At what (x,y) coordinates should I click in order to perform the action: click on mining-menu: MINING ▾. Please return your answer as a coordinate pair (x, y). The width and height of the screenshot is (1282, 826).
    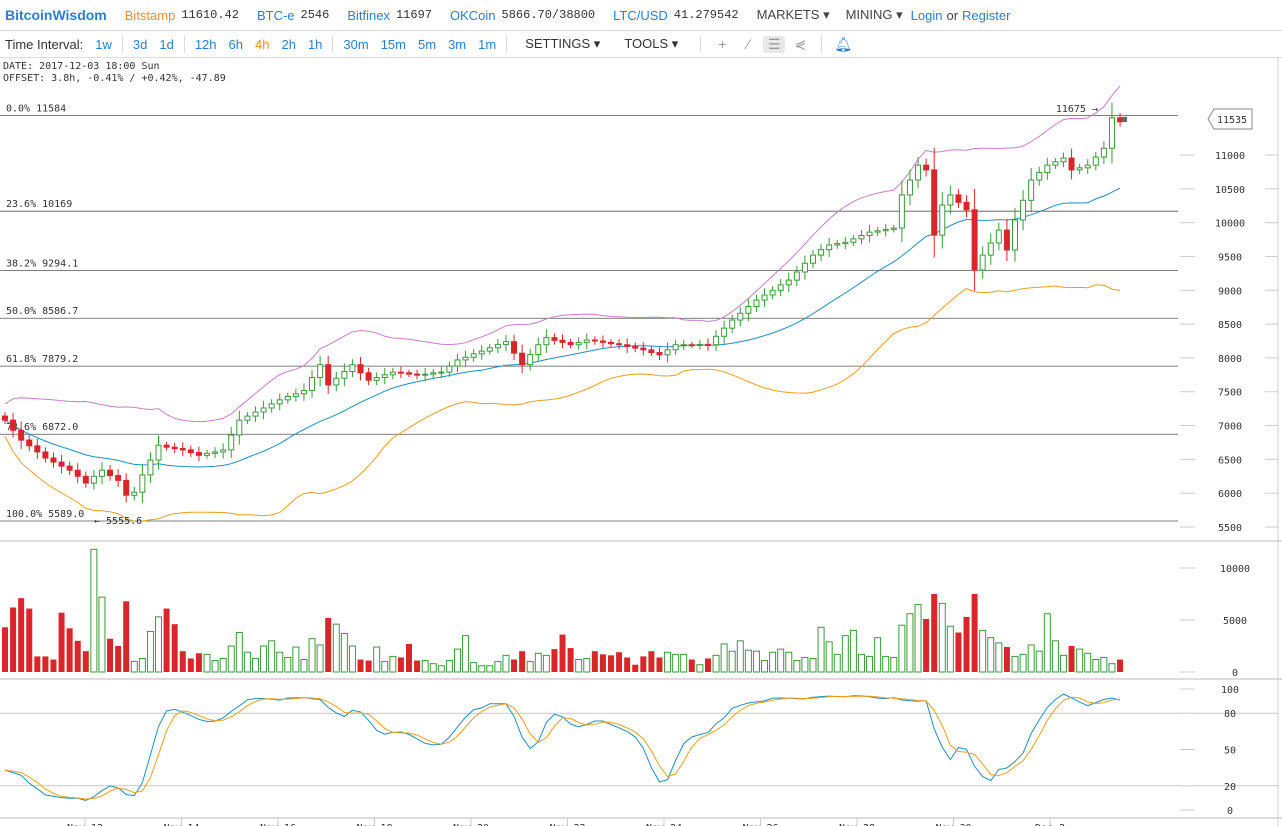
    Looking at the image, I should click on (874, 14).